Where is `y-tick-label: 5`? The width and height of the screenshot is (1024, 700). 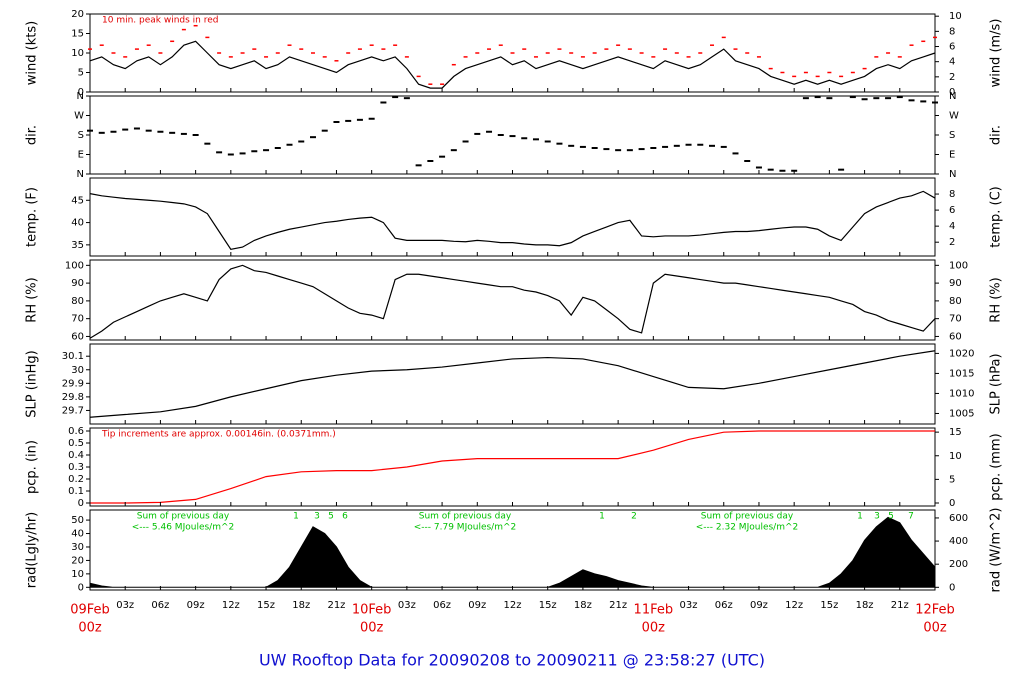 y-tick-label: 5 is located at coordinates (81, 73).